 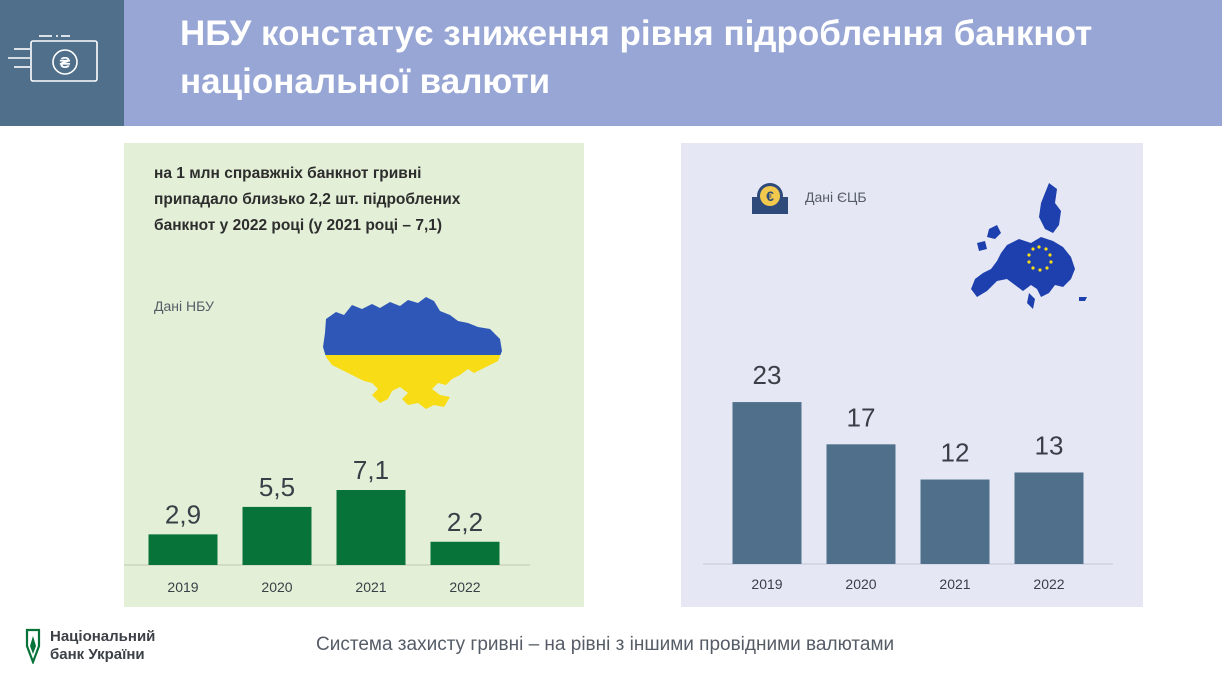 What do you see at coordinates (861, 417) in the screenshot?
I see `ecb-value-label: 17` at bounding box center [861, 417].